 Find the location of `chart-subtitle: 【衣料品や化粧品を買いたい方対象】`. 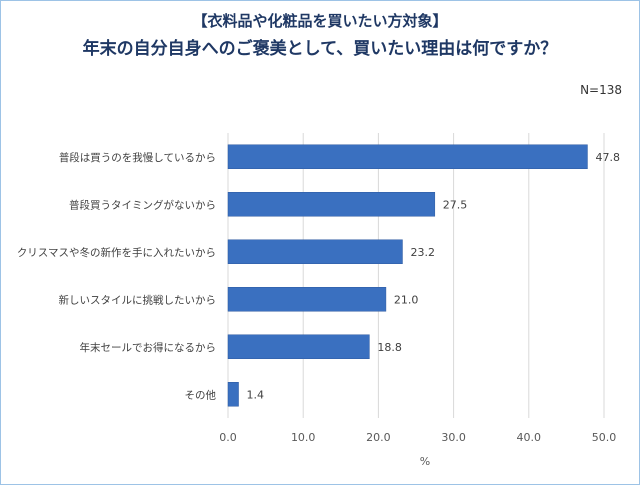

chart-subtitle: 【衣料品や化粧品を買いたい方対象】 is located at coordinates (320, 21).